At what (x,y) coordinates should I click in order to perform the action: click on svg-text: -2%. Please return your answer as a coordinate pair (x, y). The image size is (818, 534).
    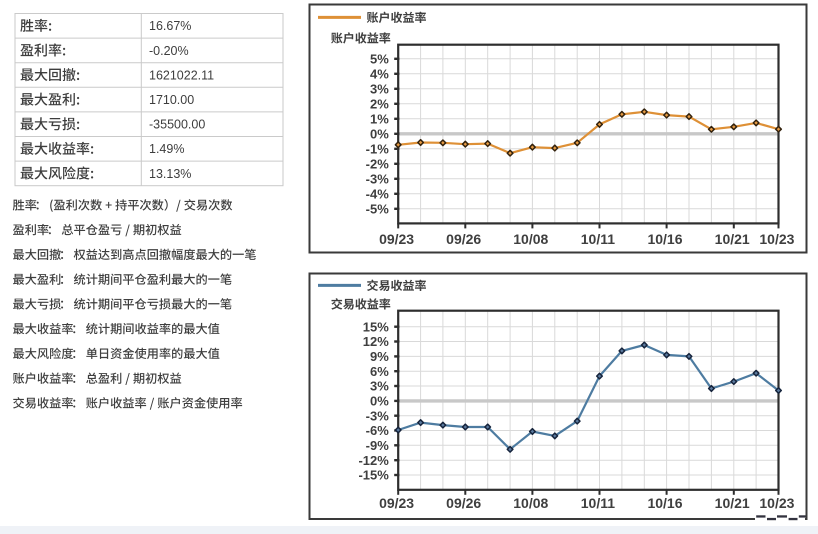
    Looking at the image, I should click on (378, 163).